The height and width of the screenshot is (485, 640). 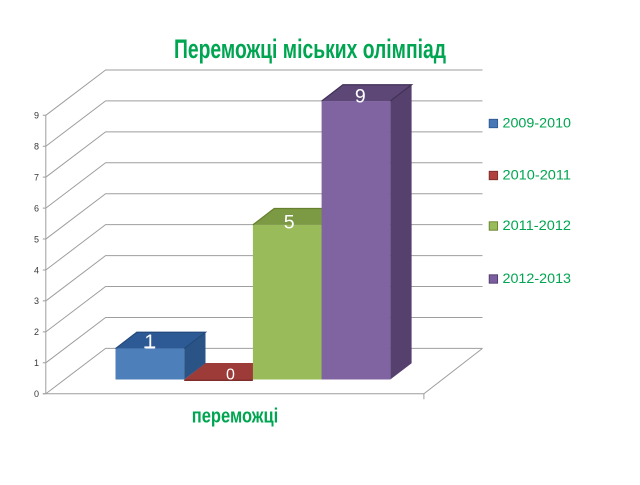 I want to click on svg-text: 2010-2011, so click(x=537, y=175).